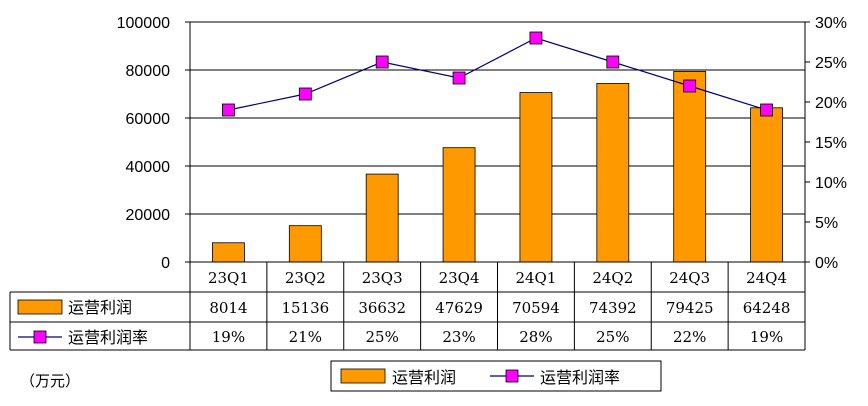 This screenshot has height=406, width=868. I want to click on data-label: 70594, so click(536, 308).